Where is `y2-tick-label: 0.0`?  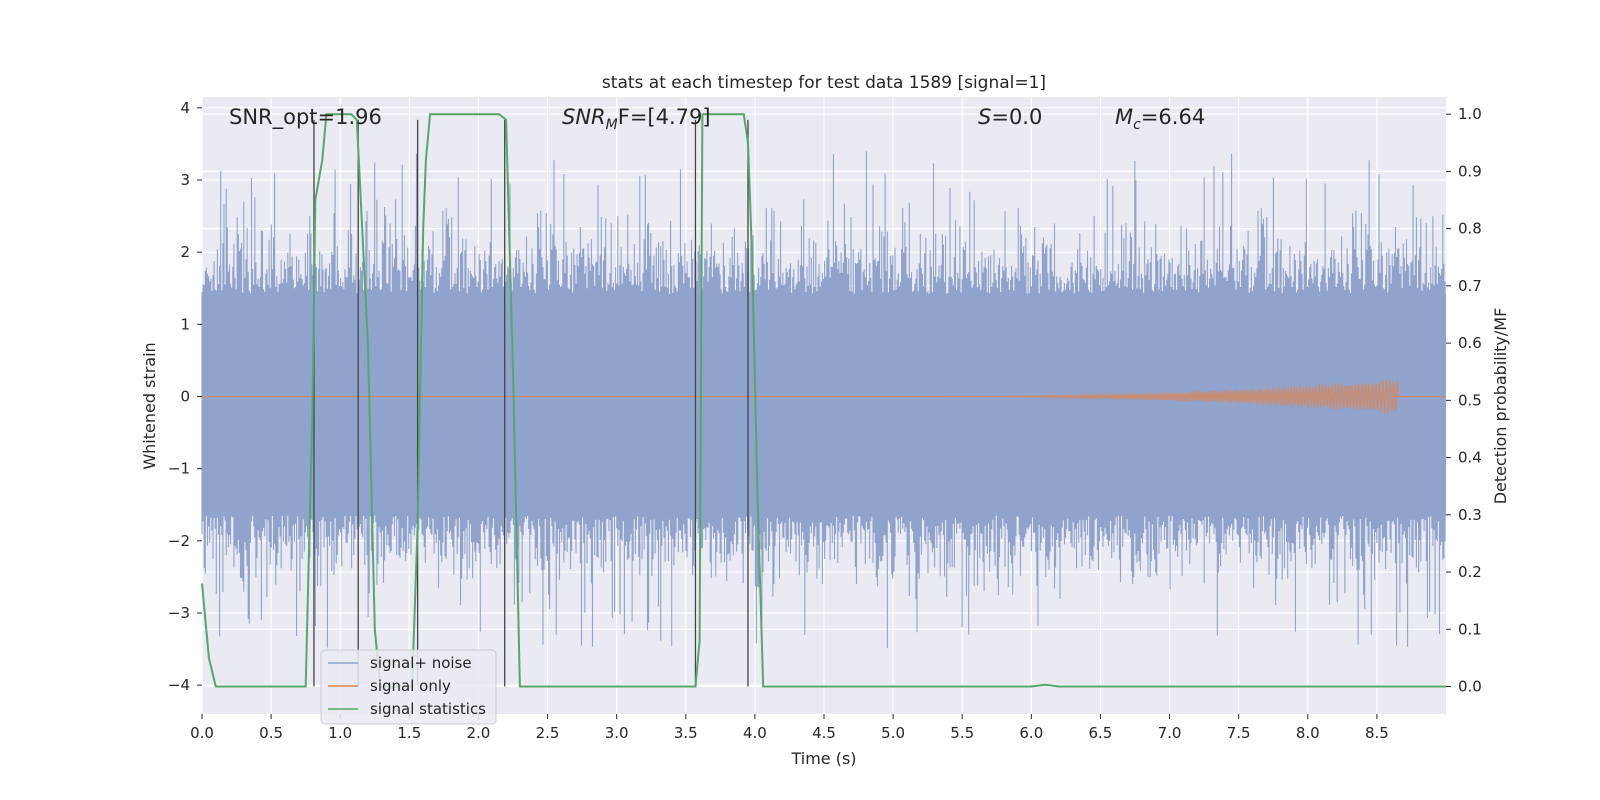 y2-tick-label: 0.0 is located at coordinates (1470, 687).